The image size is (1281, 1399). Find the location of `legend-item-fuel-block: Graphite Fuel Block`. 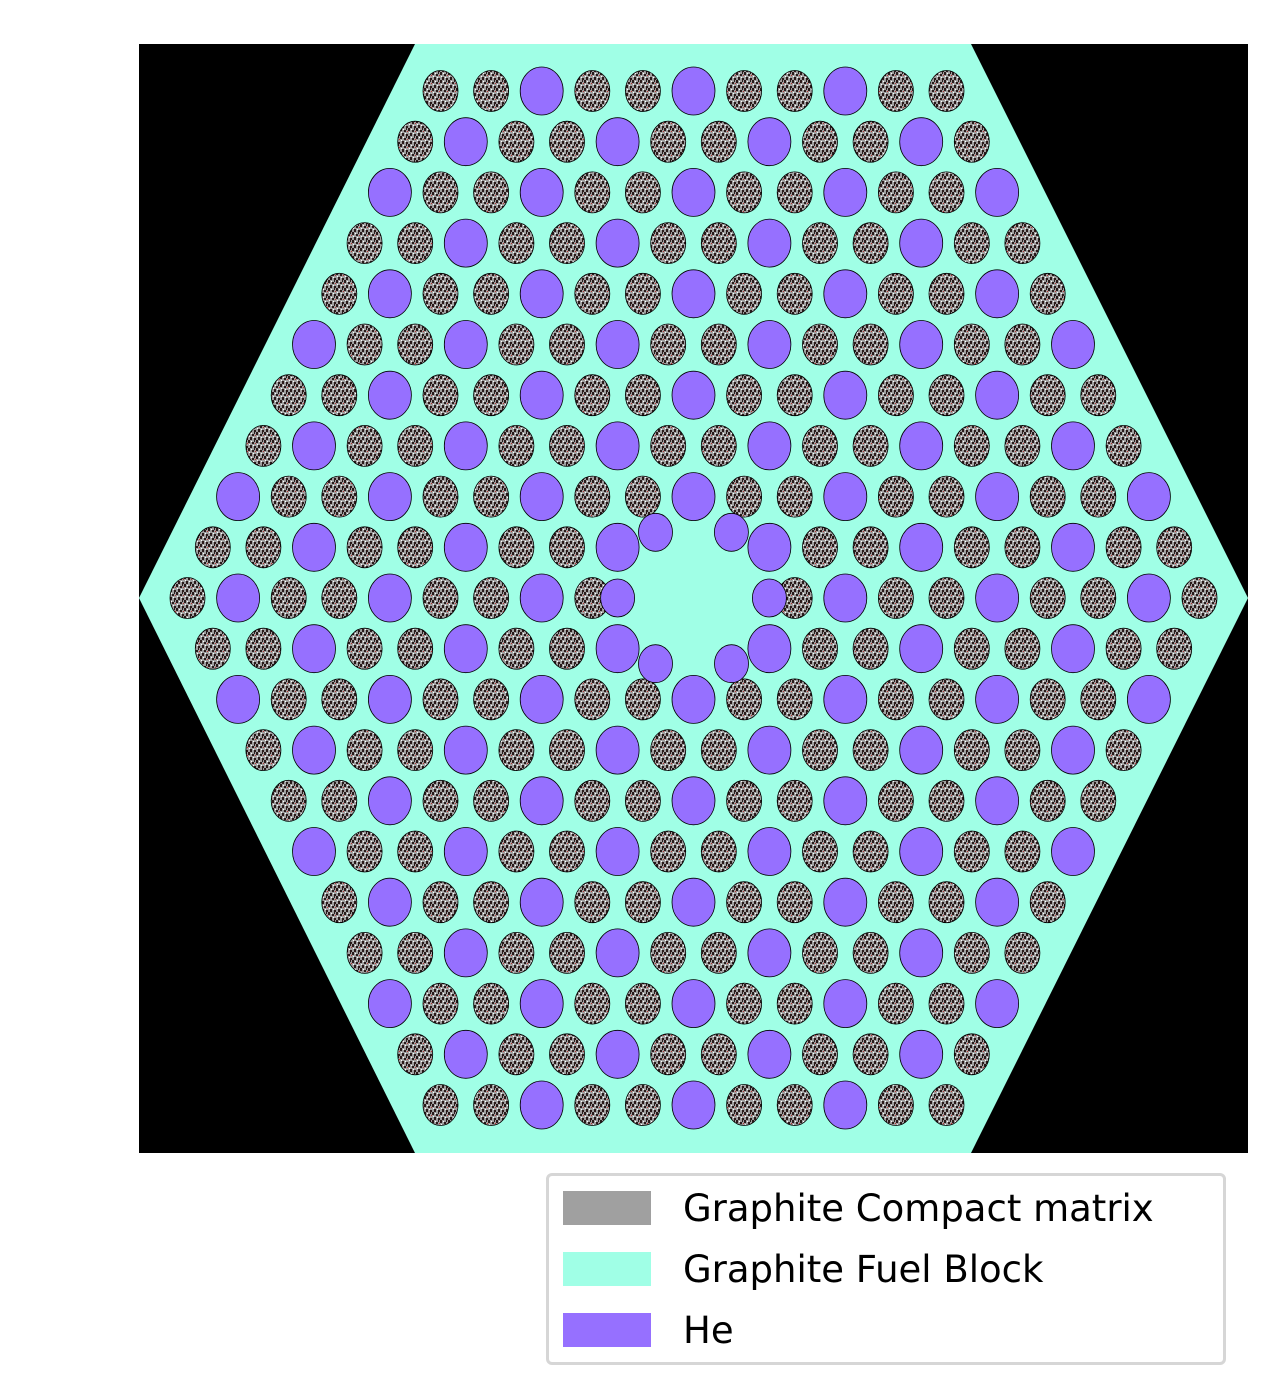

legend-item-fuel-block: Graphite Fuel Block is located at coordinates (803, 1269).